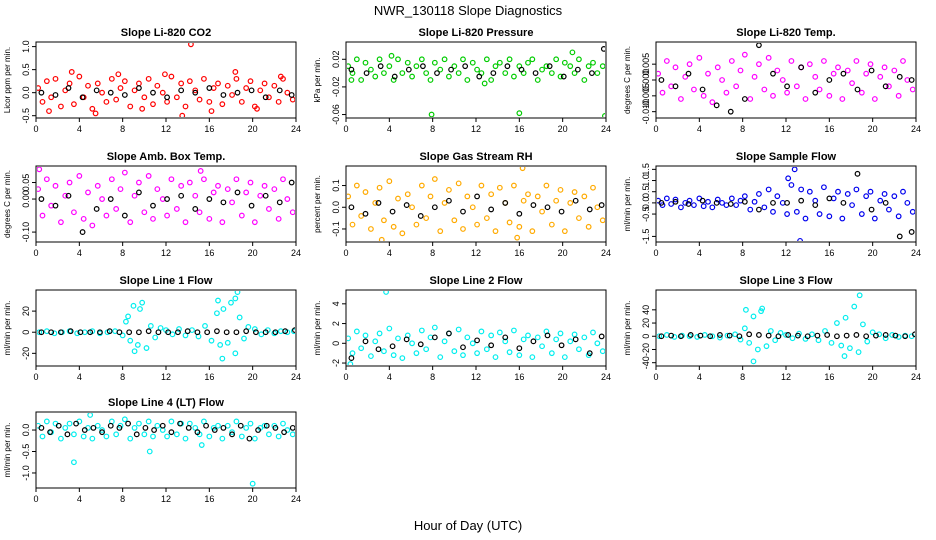 The image size is (936, 540). I want to click on x-tick-label: 12, so click(166, 129).